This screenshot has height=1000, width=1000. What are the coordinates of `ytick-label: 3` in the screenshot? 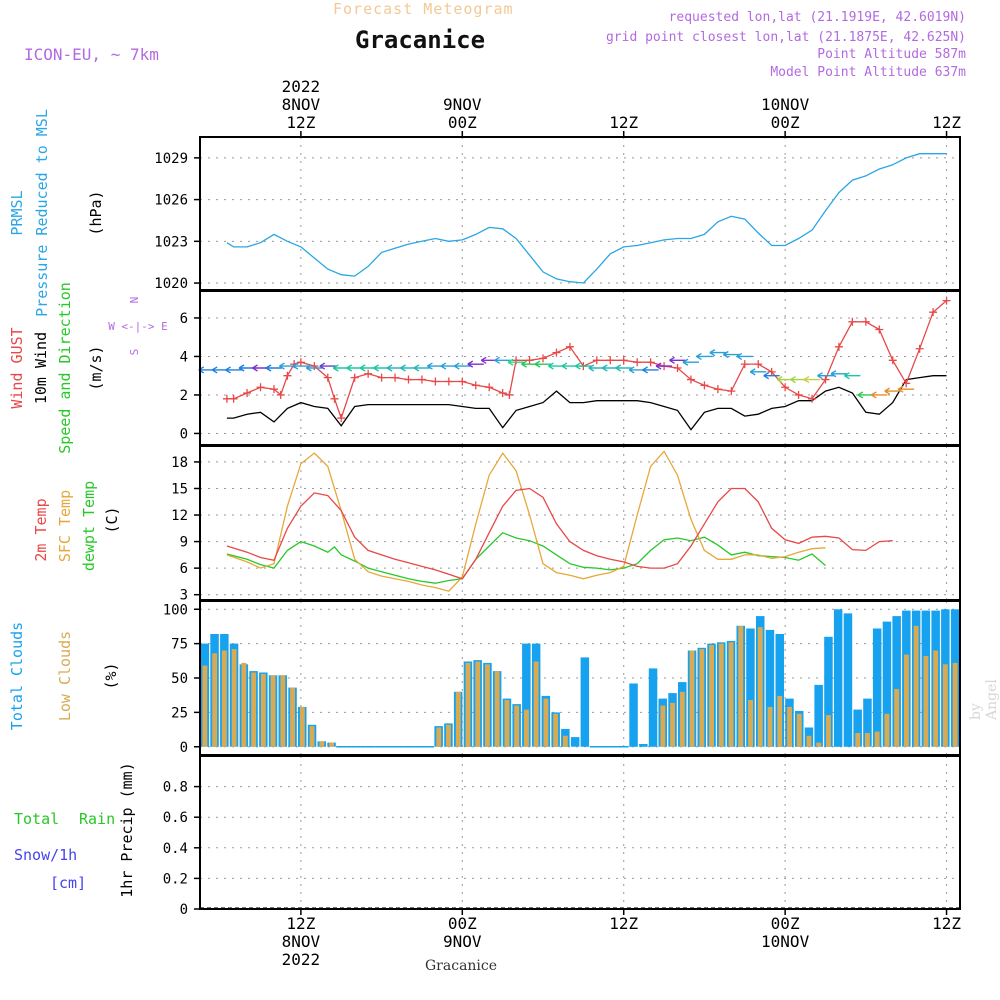 It's located at (184, 596).